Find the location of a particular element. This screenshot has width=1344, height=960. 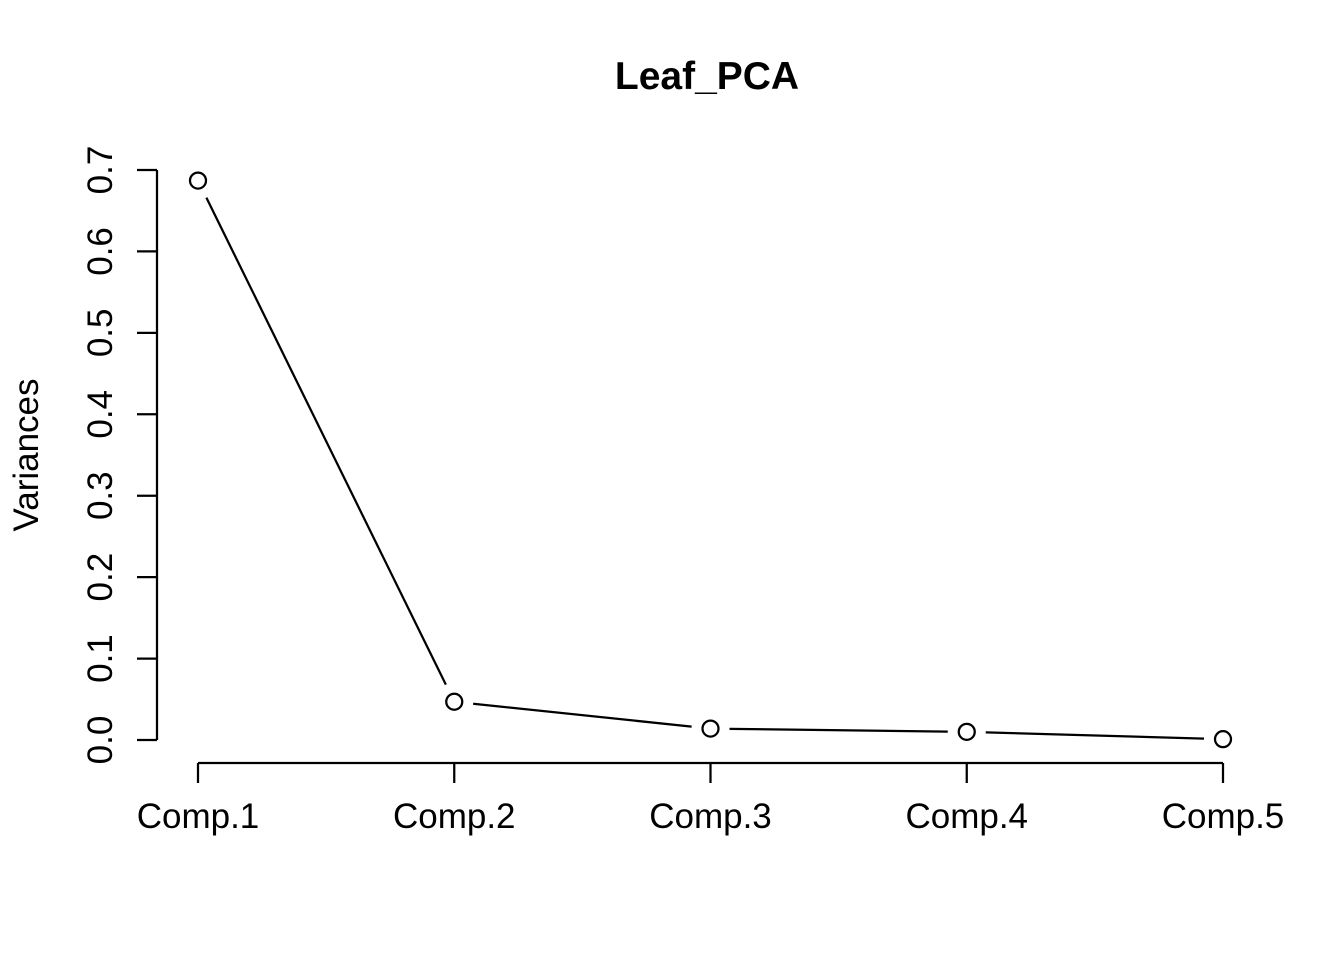

x-axis: Comp.1 Comp.2 Comp.3 Comp.4 Comp.5 is located at coordinates (711, 798).